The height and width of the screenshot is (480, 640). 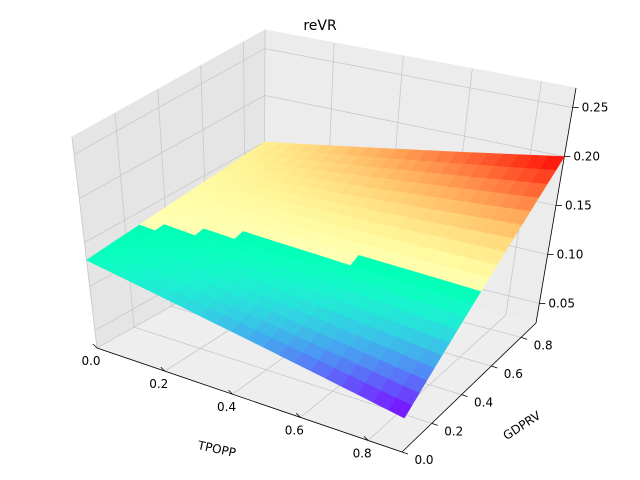 What do you see at coordinates (570, 254) in the screenshot?
I see `z-tick-label: 0.10` at bounding box center [570, 254].